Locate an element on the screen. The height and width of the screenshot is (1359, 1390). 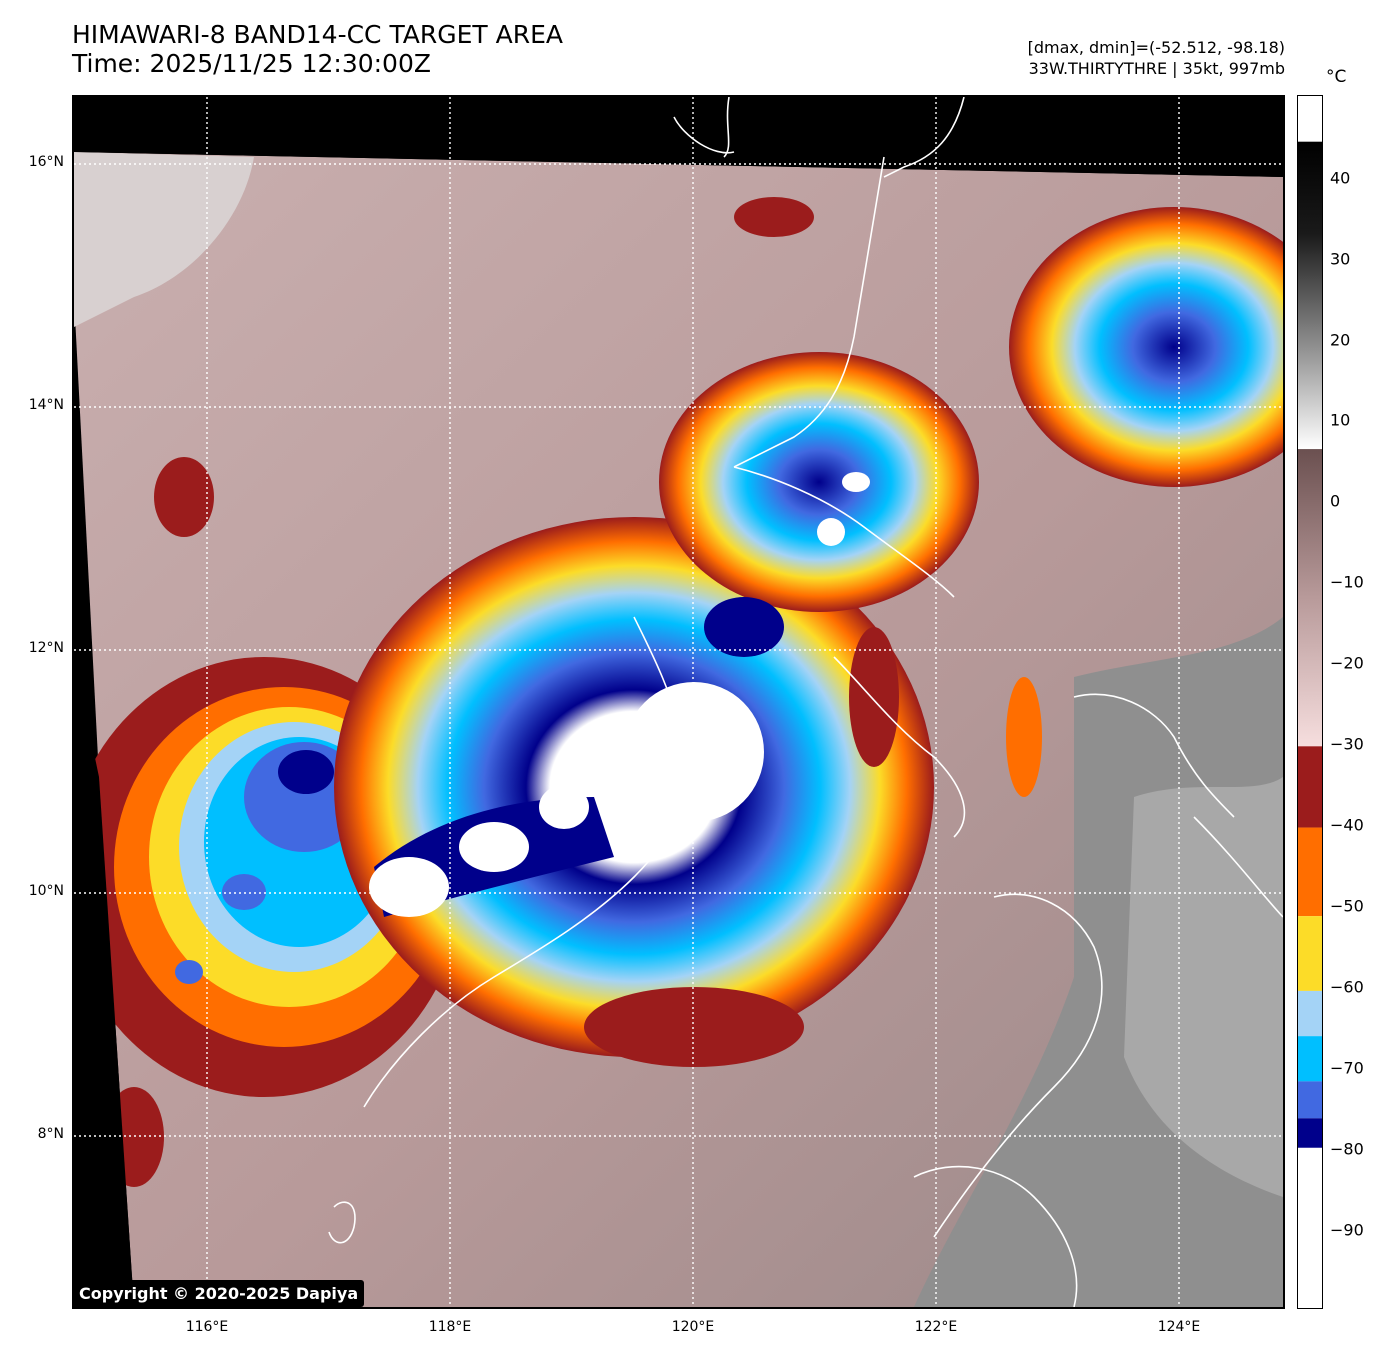
cold-spot-east is located at coordinates (564, 807).